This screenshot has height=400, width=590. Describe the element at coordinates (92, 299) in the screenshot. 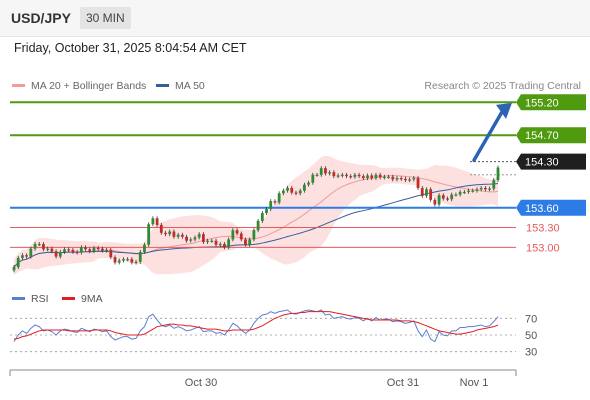

I see `legend-rsi-ma-label: 9MA` at that location.